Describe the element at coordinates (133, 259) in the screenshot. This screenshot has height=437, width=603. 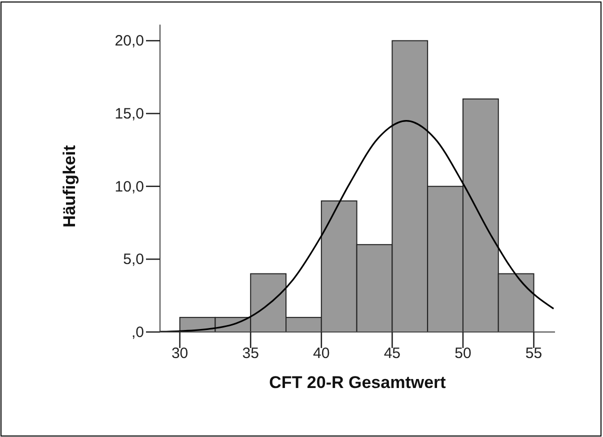
I see `y-tick-label: 5,0` at that location.